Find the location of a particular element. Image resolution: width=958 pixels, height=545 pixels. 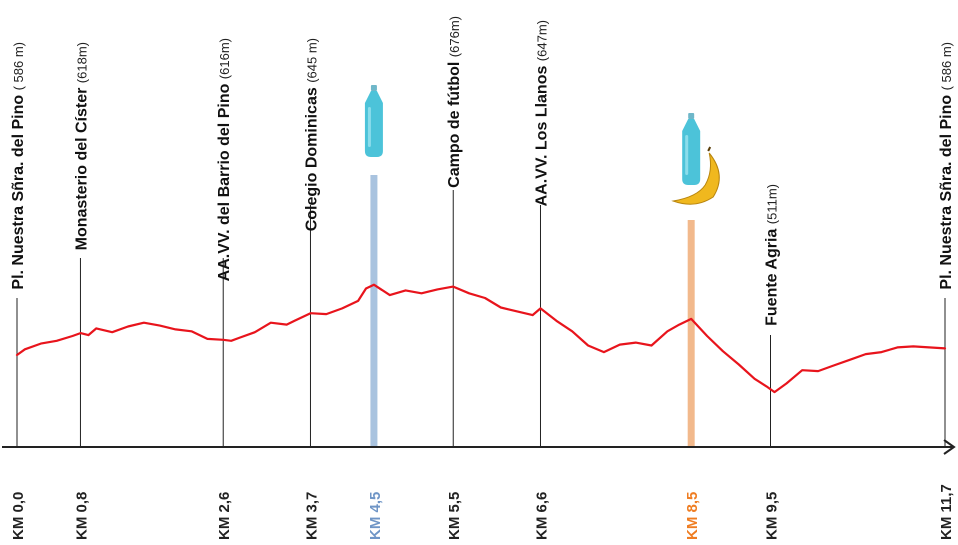

place-label: AA.VV. del Barrio del Pino (616m) is located at coordinates (224, 159).